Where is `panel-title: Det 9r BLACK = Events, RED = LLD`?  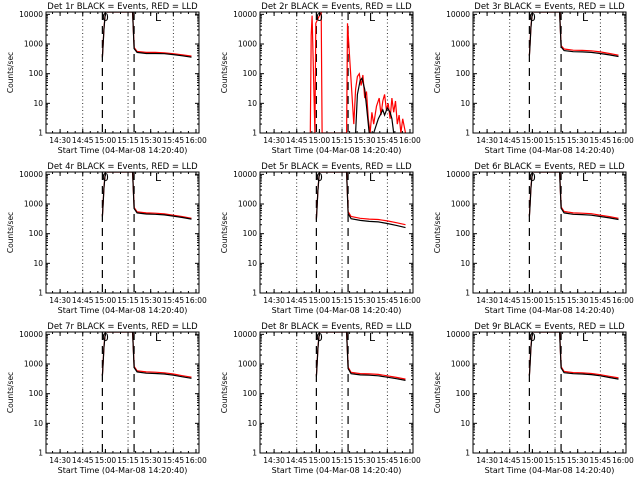
panel-title: Det 9r BLACK = Events, RED = LLD is located at coordinates (549, 327).